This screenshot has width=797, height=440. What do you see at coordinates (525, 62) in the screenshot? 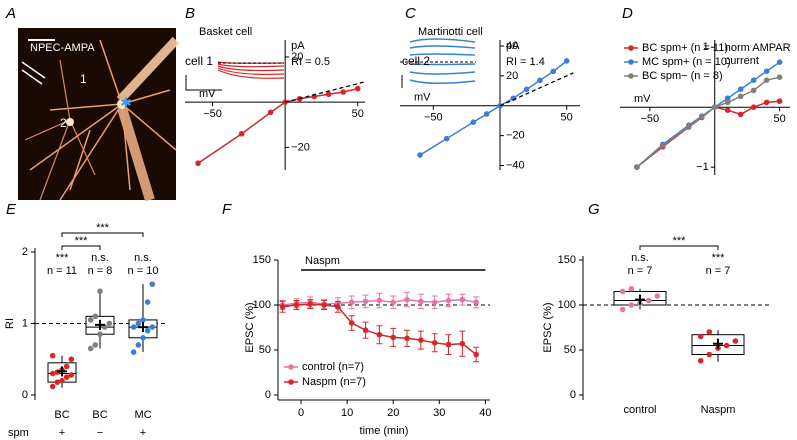
I see `annotation: RI = 1.4` at bounding box center [525, 62].